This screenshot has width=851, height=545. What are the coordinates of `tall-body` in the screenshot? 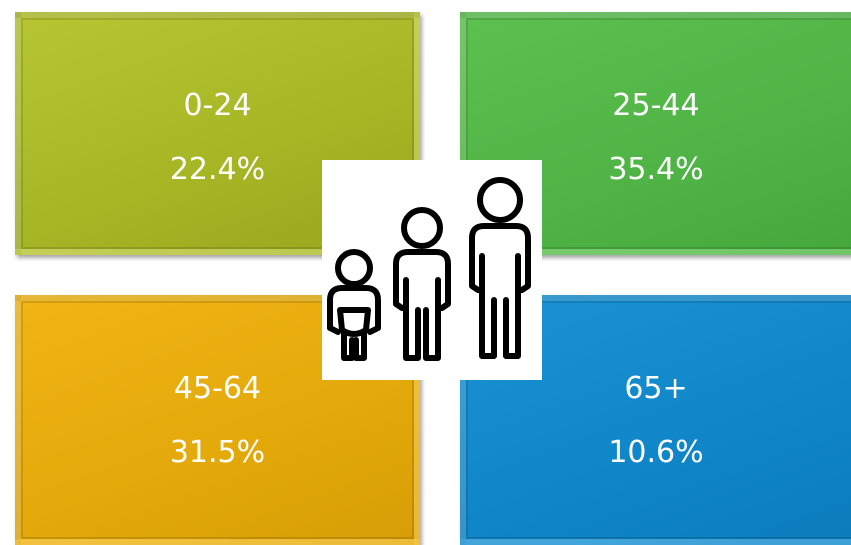 It's located at (500, 291).